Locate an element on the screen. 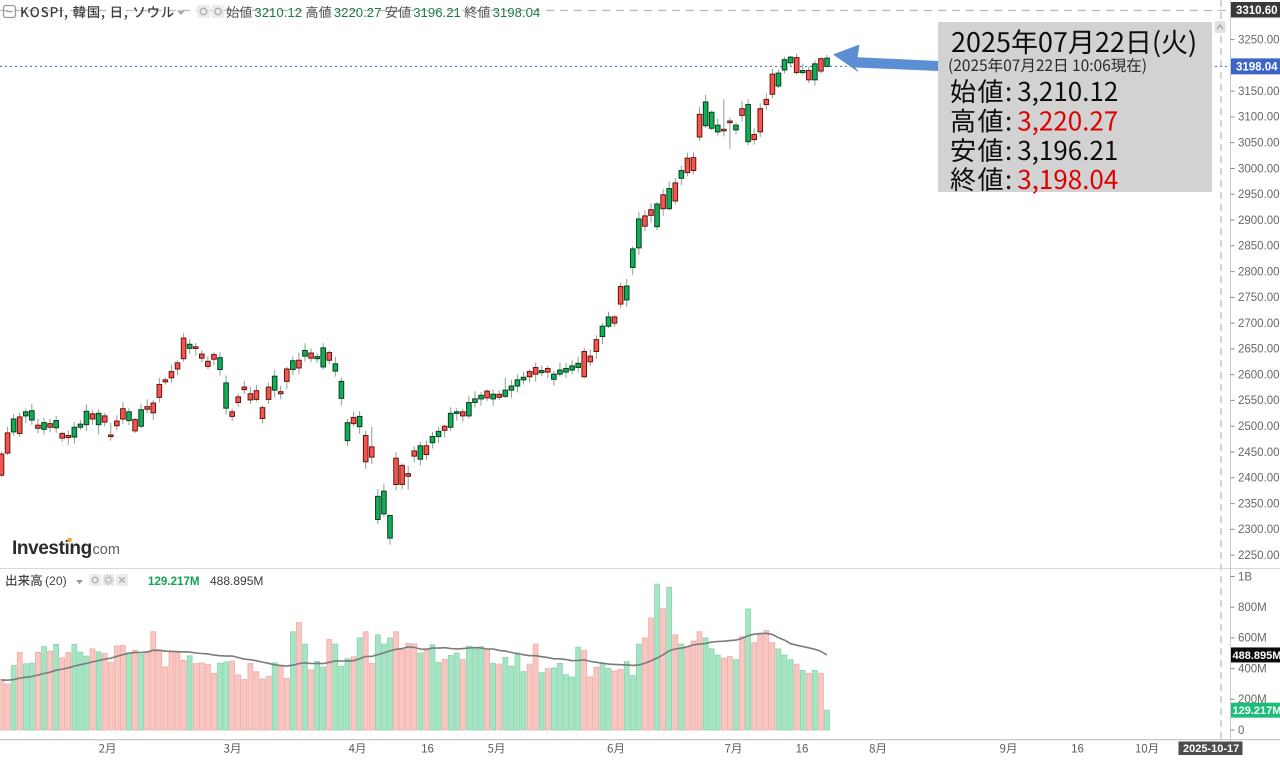 The width and height of the screenshot is (1280, 760). svg-text: 2450.00 is located at coordinates (1259, 453).